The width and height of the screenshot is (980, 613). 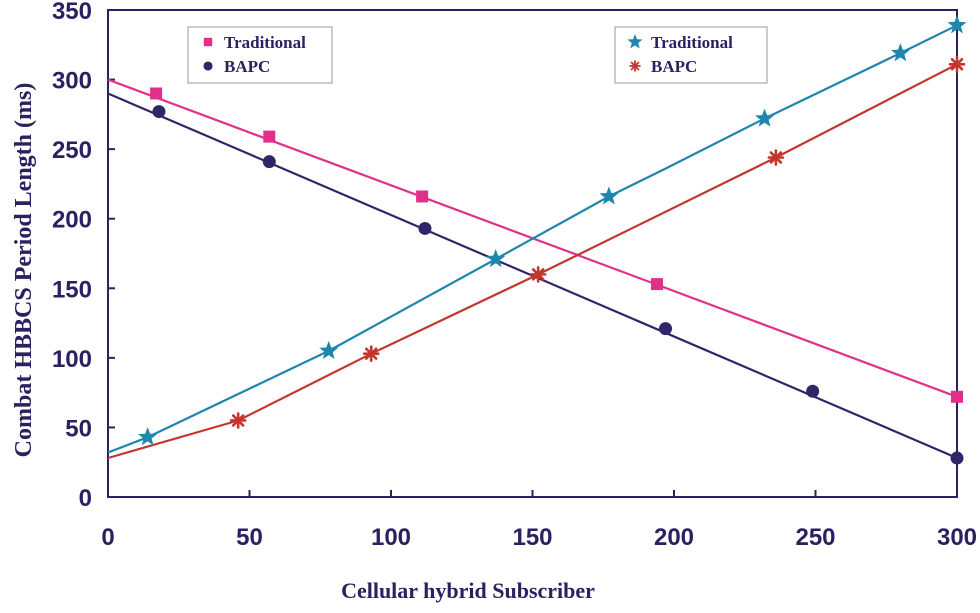 I want to click on x-tick-label: 300, so click(x=957, y=537).